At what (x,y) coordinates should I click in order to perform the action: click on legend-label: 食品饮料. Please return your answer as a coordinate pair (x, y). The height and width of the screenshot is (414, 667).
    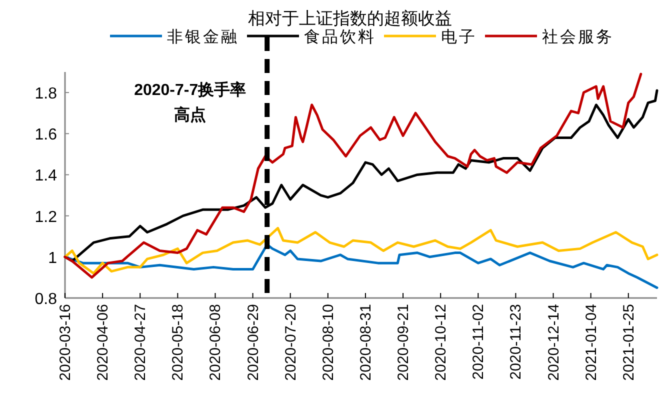
    Looking at the image, I should click on (340, 37).